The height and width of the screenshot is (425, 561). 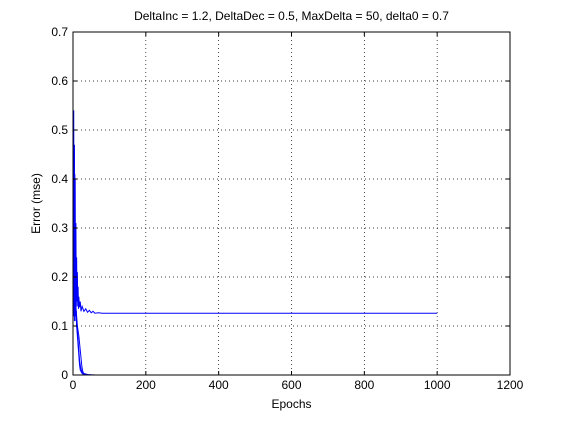 I want to click on x-axis-title: Epochs, so click(x=291, y=404).